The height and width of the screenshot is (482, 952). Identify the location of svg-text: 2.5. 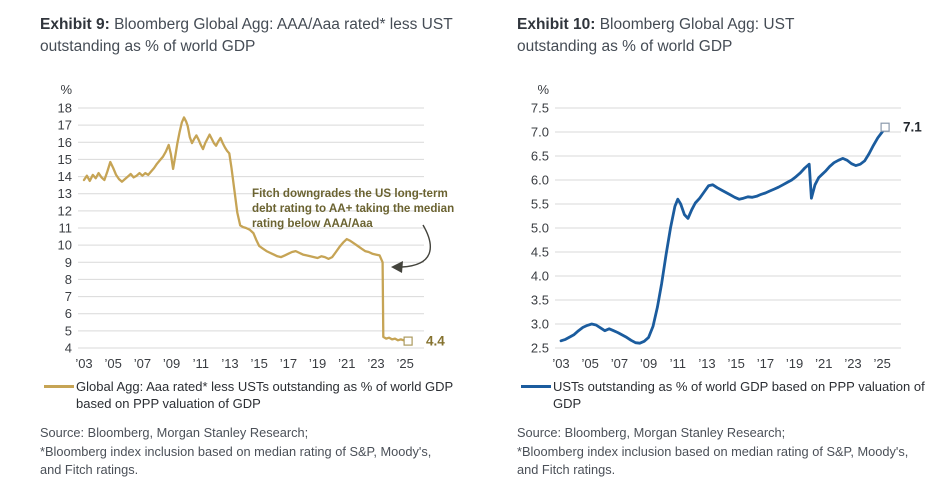
(540, 348).